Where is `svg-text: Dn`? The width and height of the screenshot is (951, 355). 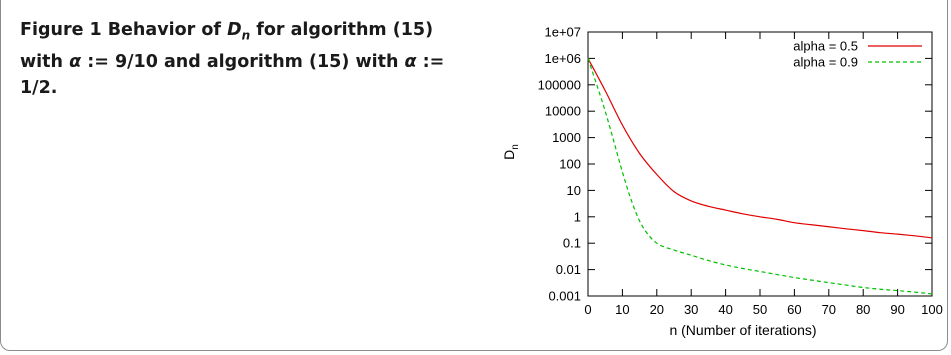
svg-text: Dn is located at coordinates (511, 152).